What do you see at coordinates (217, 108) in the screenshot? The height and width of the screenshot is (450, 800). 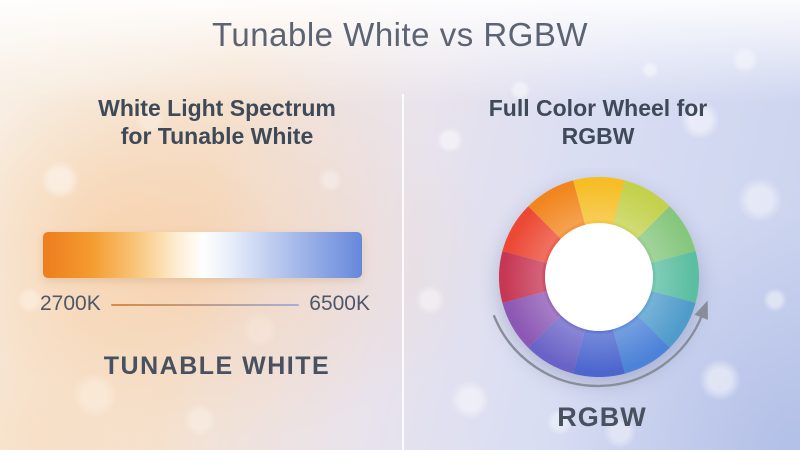 I see `left-heading-line1: White Light Spectrum` at bounding box center [217, 108].